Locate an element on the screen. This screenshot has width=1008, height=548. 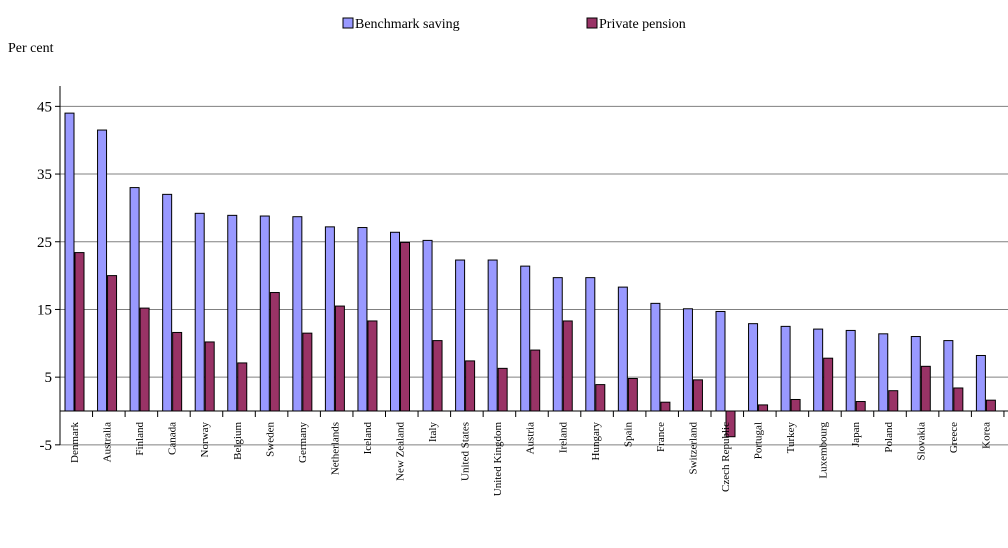
legend-label-benchmark-saving: Benchmark saving is located at coordinates (407, 24).